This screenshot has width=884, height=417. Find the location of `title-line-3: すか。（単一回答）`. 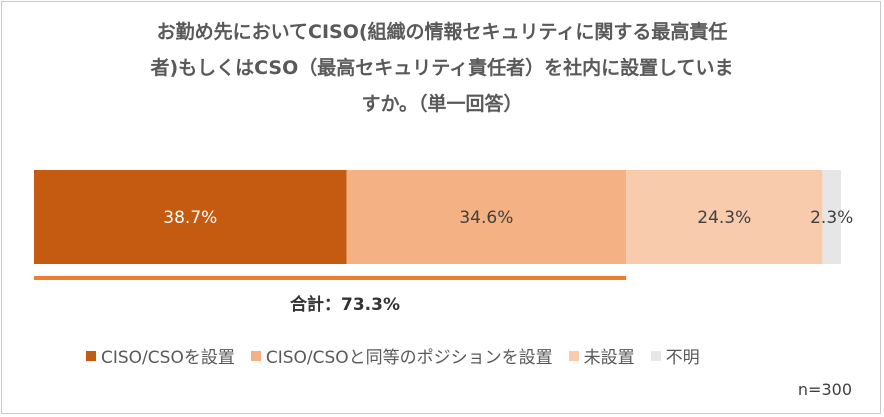

title-line-3: すか。（単一回答） is located at coordinates (442, 104).